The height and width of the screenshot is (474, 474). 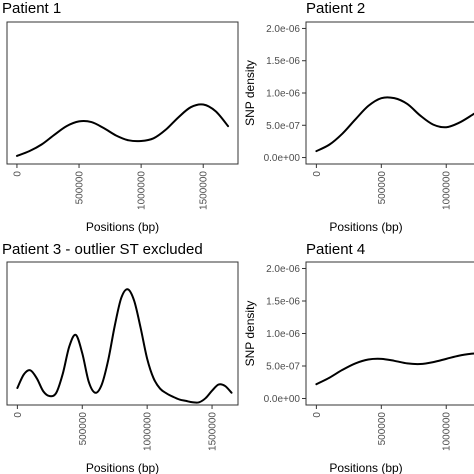 What do you see at coordinates (18, 415) in the screenshot?
I see `panel-3-x-tick-label: 0` at bounding box center [18, 415].